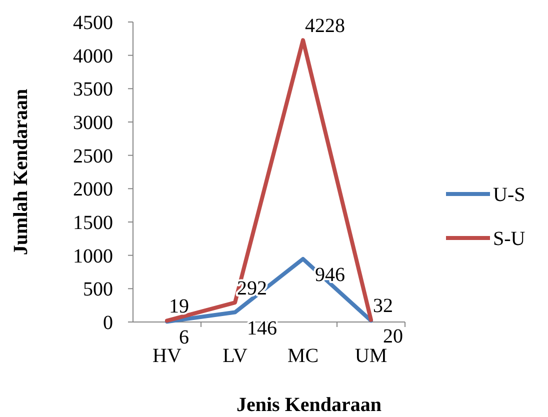 The image size is (548, 417). What do you see at coordinates (235, 356) in the screenshot?
I see `x-tick-label: LV` at bounding box center [235, 356].